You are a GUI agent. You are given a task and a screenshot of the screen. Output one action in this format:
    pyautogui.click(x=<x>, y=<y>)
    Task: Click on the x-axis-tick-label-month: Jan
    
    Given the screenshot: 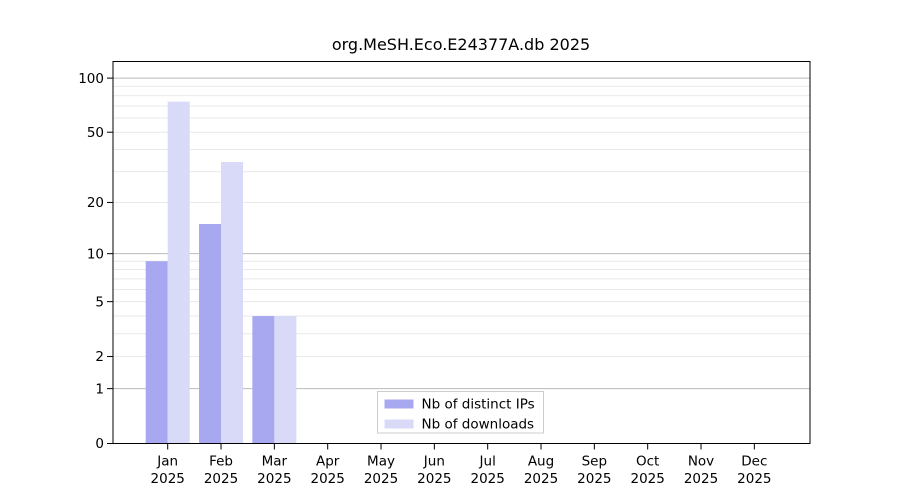 What is the action you would take?
    pyautogui.click(x=167, y=462)
    